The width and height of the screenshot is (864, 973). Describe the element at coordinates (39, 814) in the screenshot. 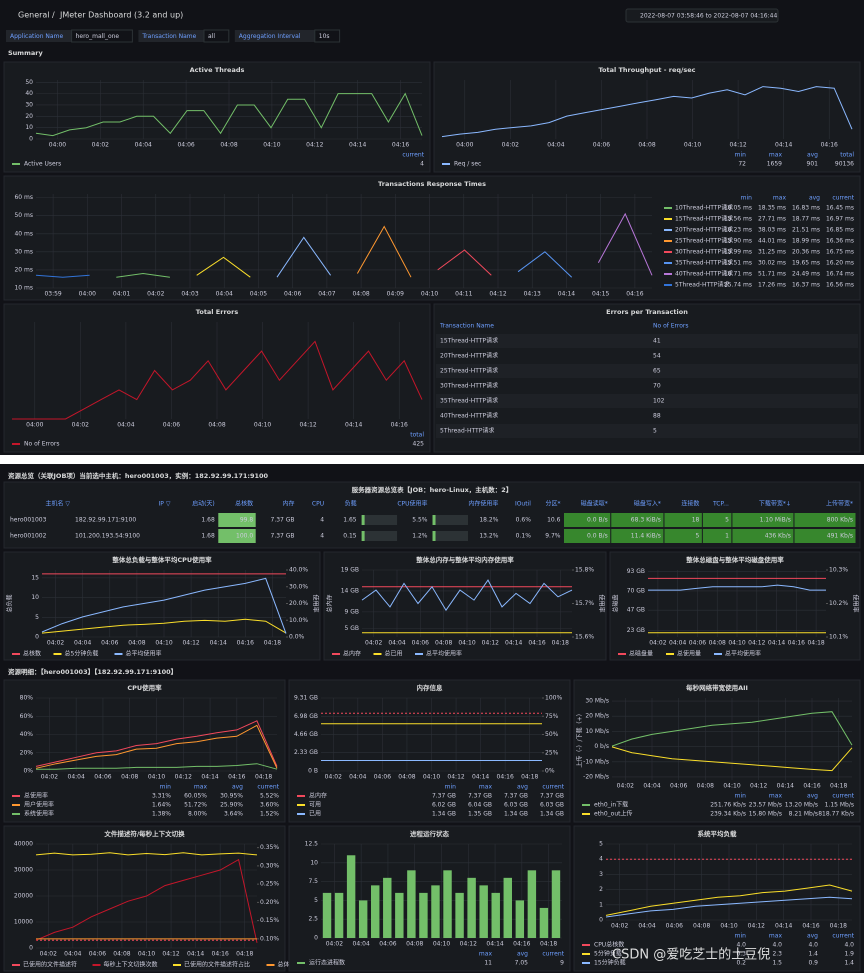

I see `legend-name: 系统使用率` at that location.